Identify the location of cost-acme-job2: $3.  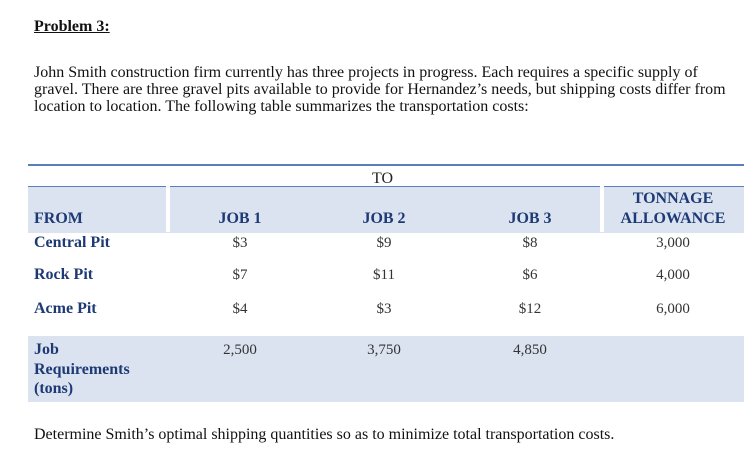
(384, 309).